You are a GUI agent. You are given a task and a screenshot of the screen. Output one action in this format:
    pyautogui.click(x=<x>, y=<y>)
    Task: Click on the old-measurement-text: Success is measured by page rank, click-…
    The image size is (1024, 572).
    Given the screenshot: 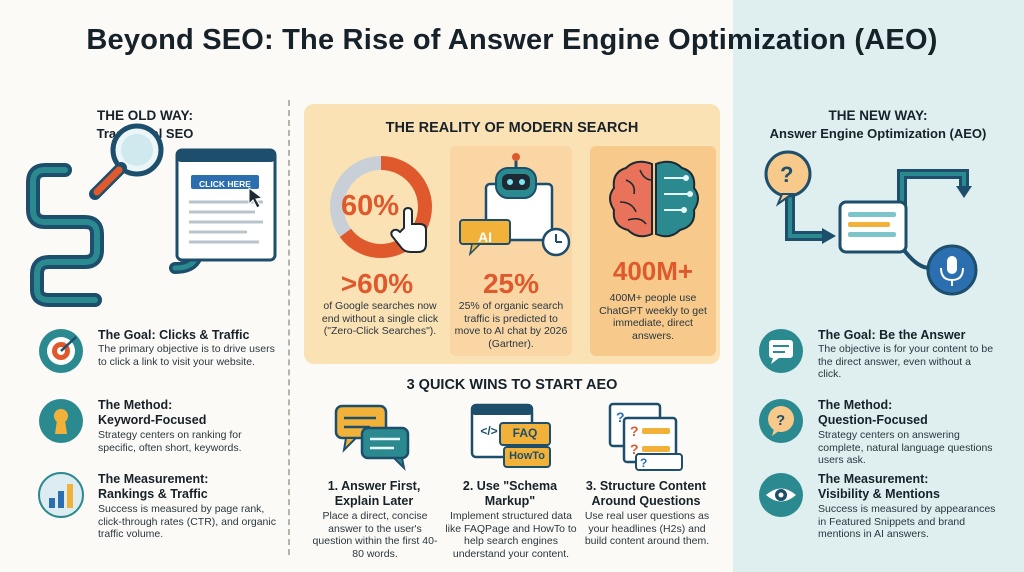 What is the action you would take?
    pyautogui.click(x=187, y=521)
    